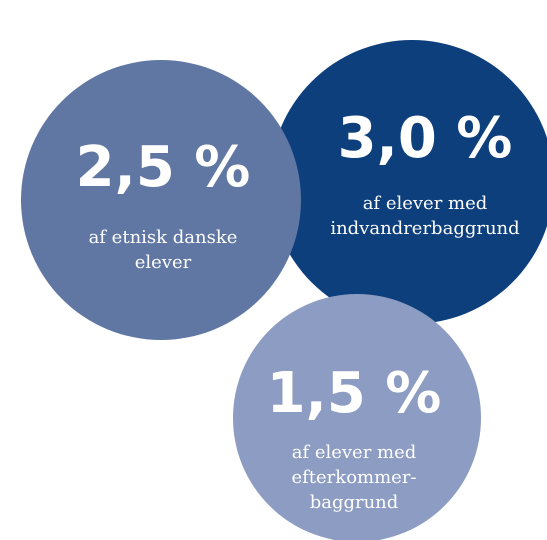 The image size is (547, 540). Describe the element at coordinates (354, 502) in the screenshot. I see `label-line: baggrund` at that location.